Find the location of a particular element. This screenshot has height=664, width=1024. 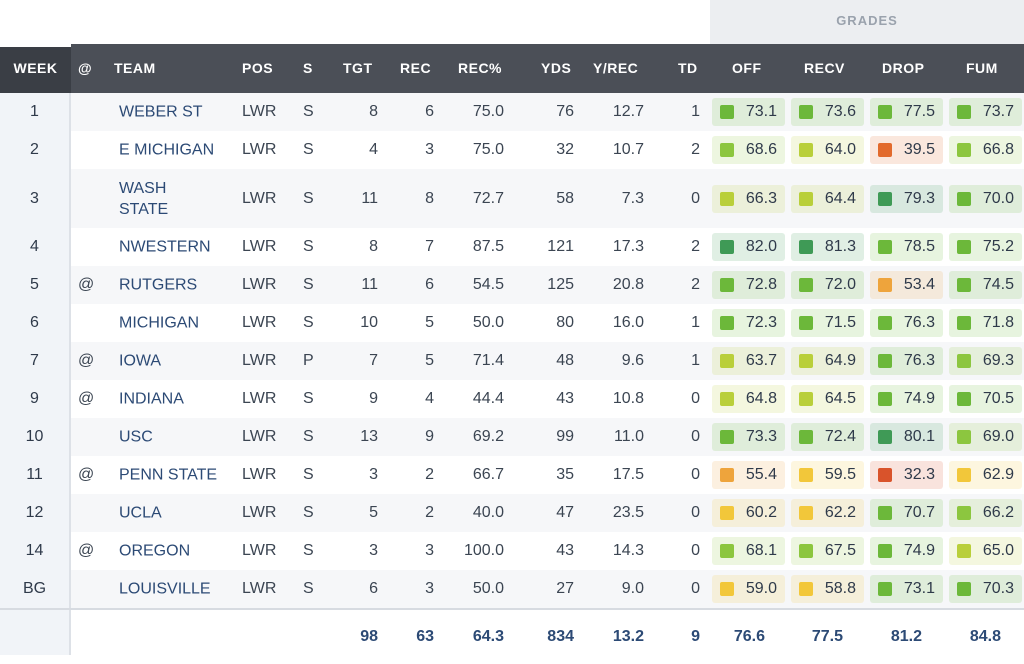

header-week: WEEK is located at coordinates (35, 68).